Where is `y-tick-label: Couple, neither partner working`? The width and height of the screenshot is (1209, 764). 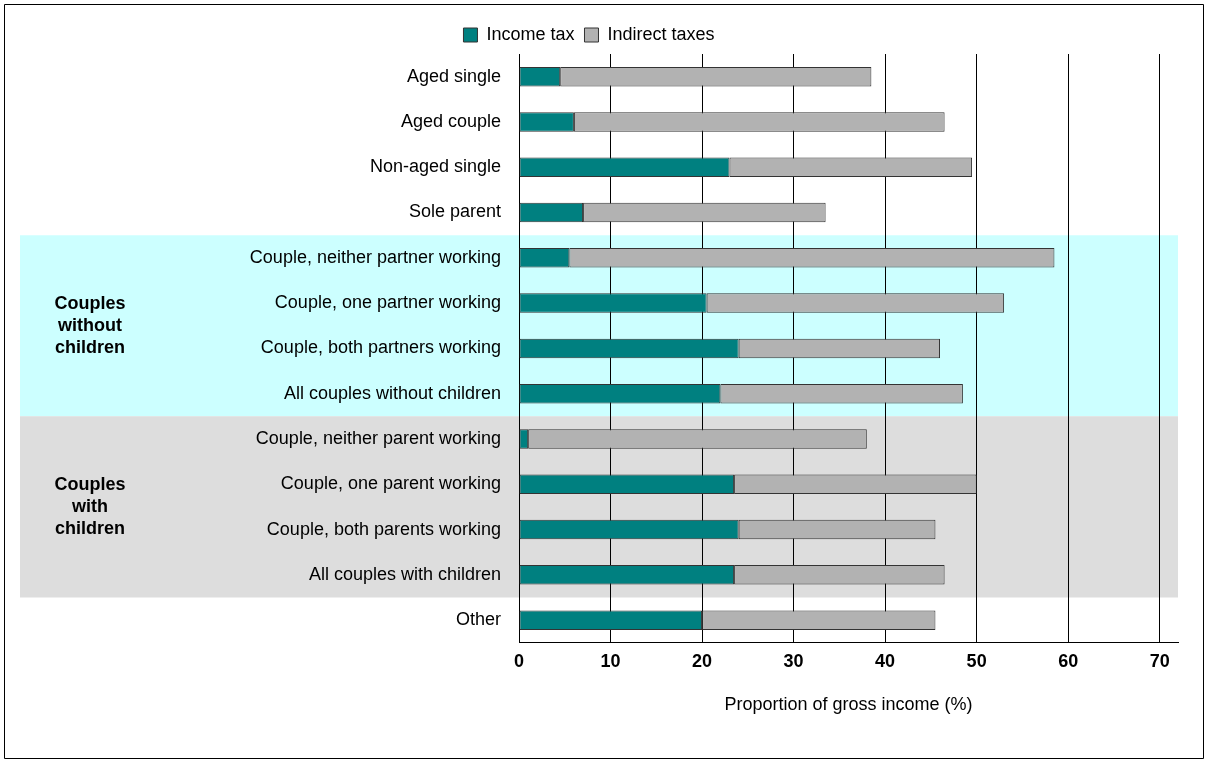
y-tick-label: Couple, neither partner working is located at coordinates (375, 256).